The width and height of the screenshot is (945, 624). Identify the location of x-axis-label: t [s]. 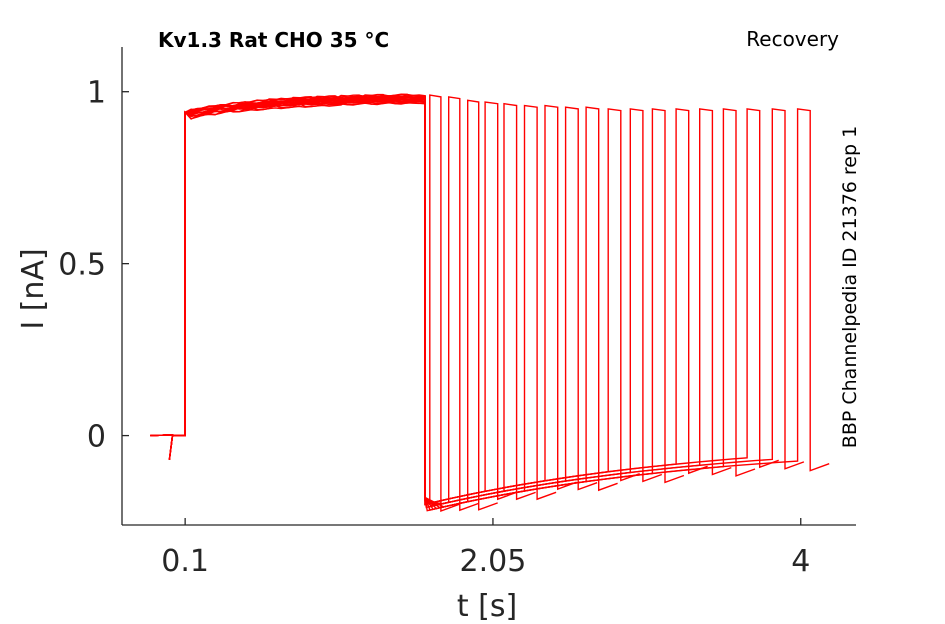
(487, 606).